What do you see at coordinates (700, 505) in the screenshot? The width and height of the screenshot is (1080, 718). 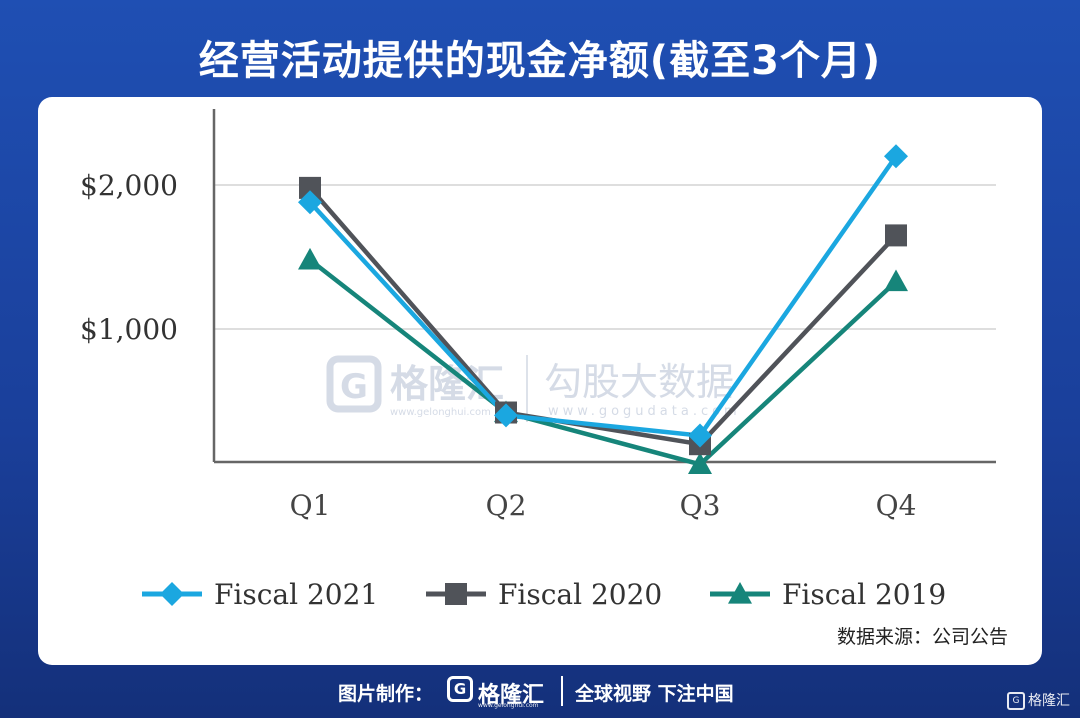 I see `x-tick-label: Q3` at bounding box center [700, 505].